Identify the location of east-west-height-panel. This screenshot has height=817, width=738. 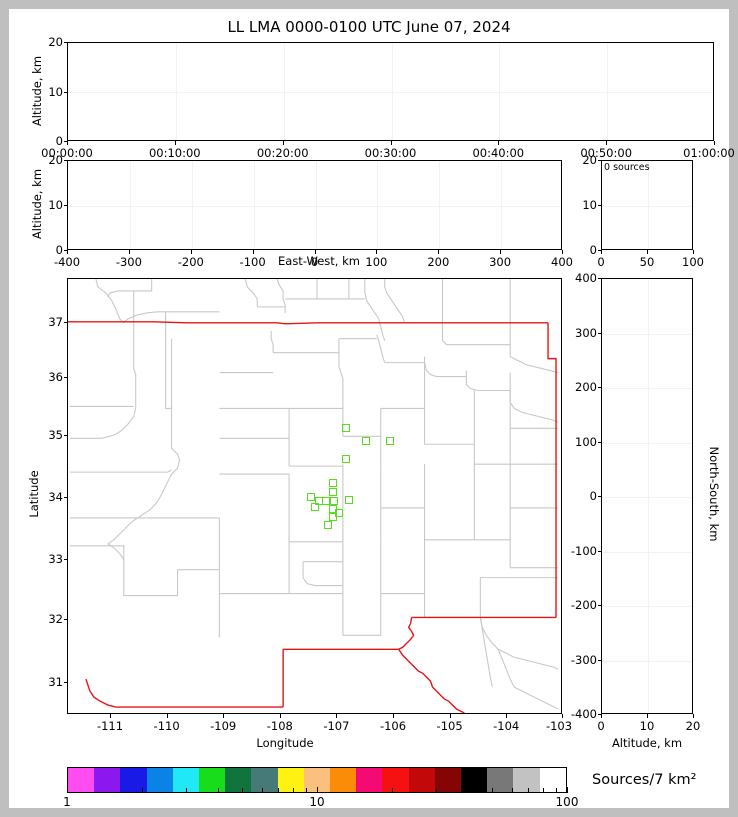
(314, 205).